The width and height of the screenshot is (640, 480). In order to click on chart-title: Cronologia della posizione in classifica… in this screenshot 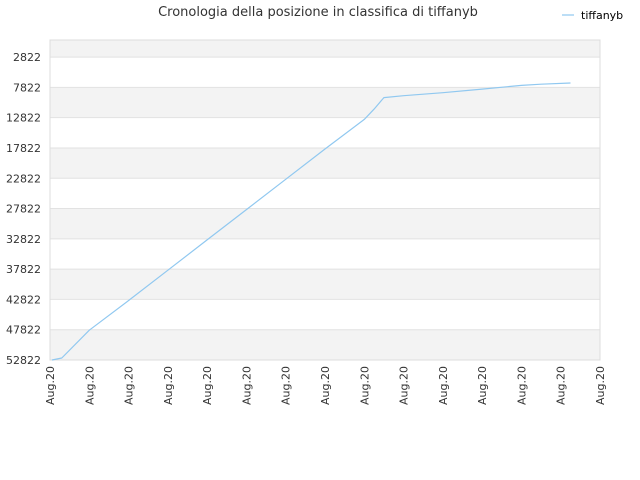, I will do `click(318, 12)`.